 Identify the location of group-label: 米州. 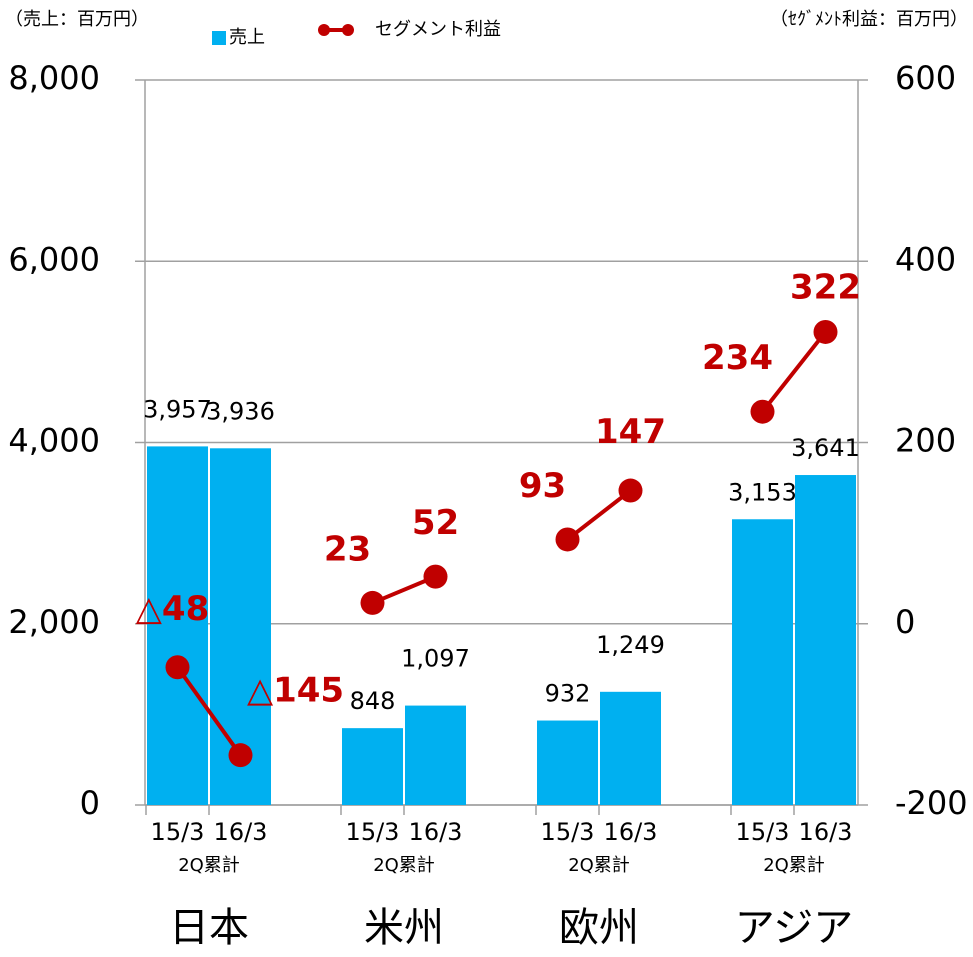
(404, 928).